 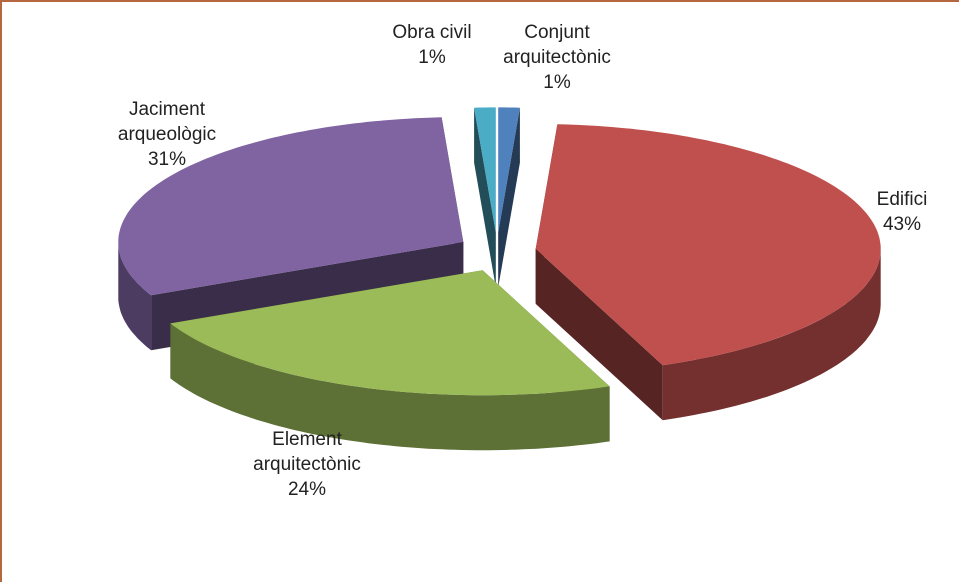 What do you see at coordinates (902, 199) in the screenshot?
I see `category-name: Edifici` at bounding box center [902, 199].